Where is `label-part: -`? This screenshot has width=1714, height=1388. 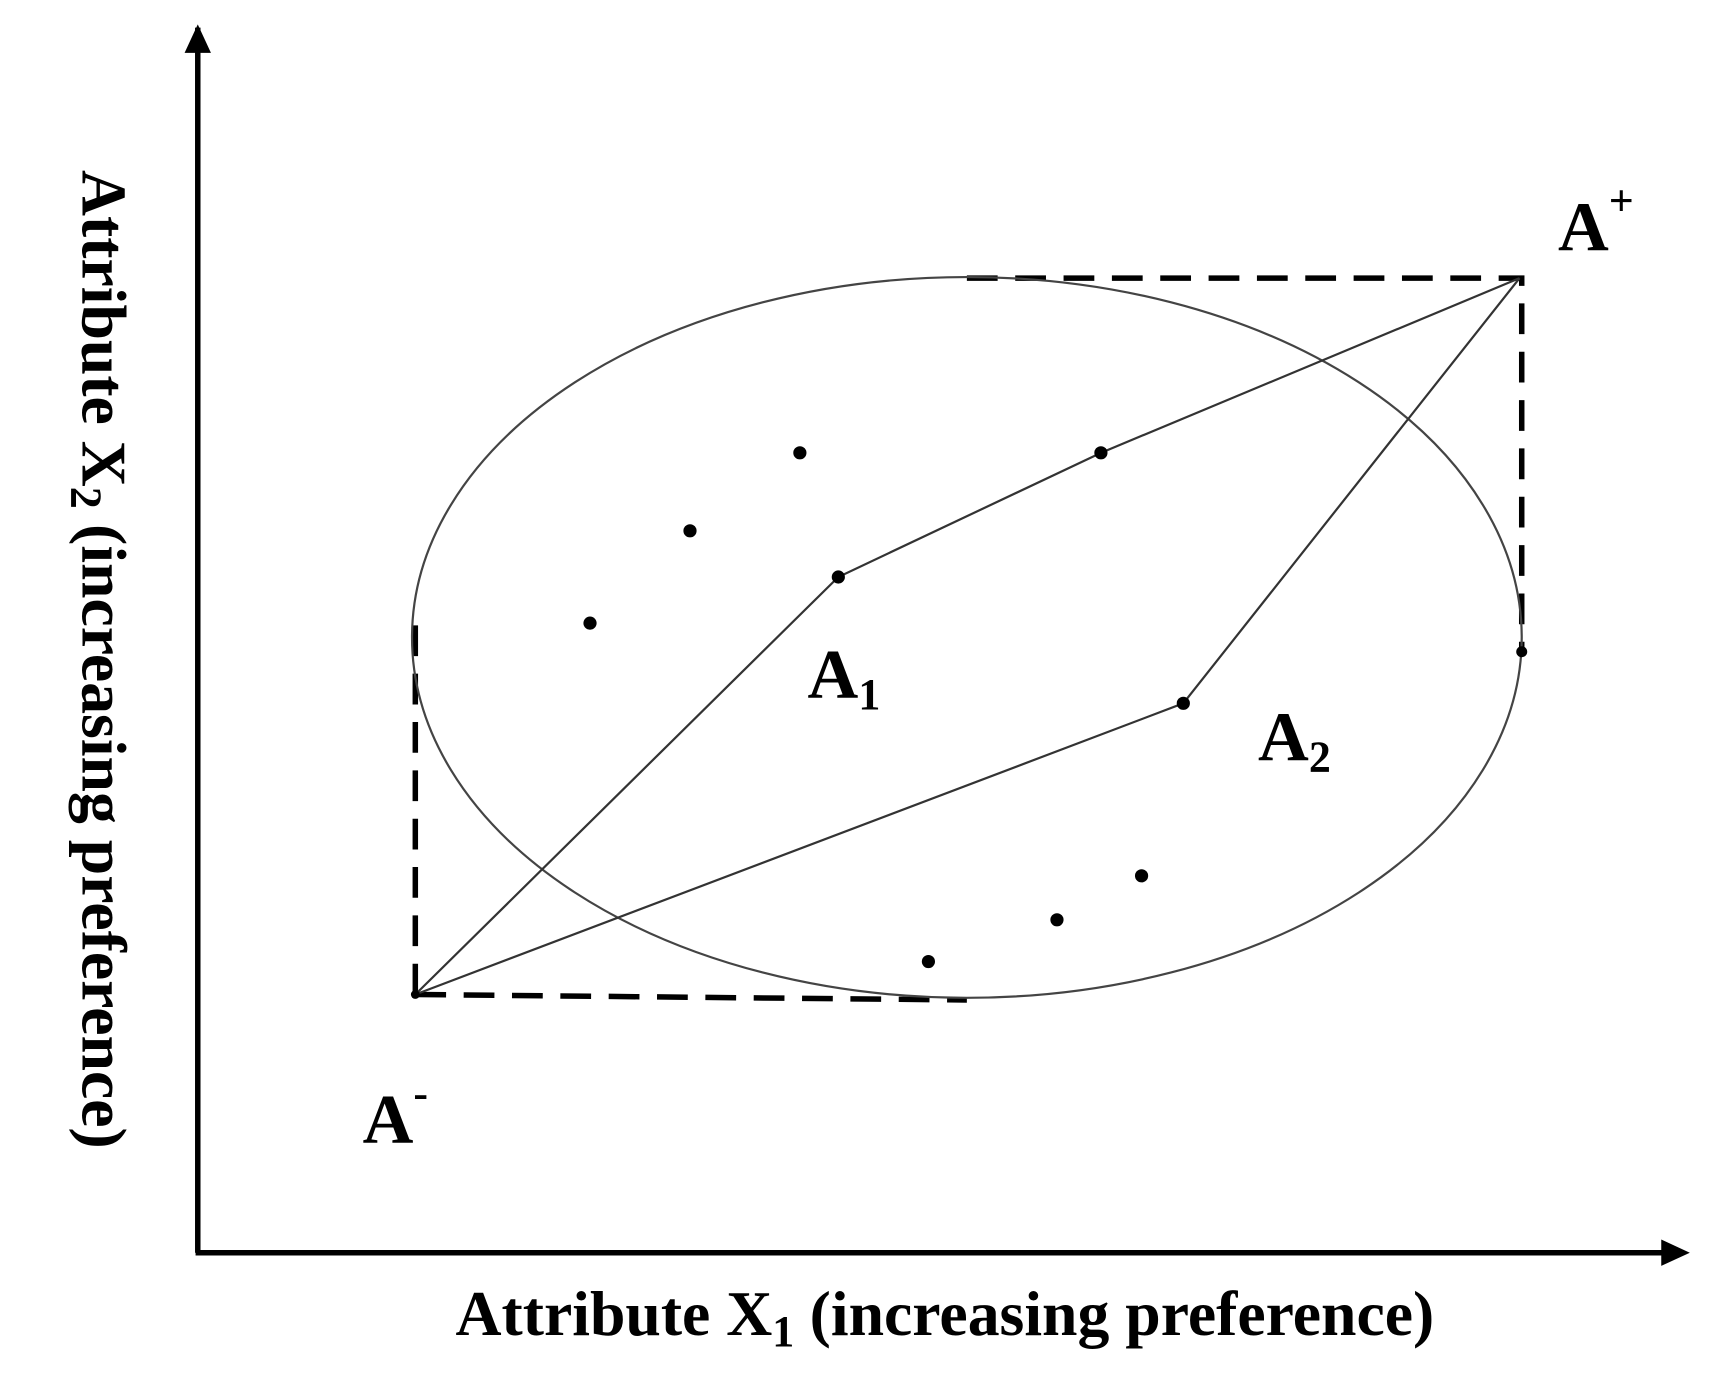 label-part: - is located at coordinates (420, 1093).